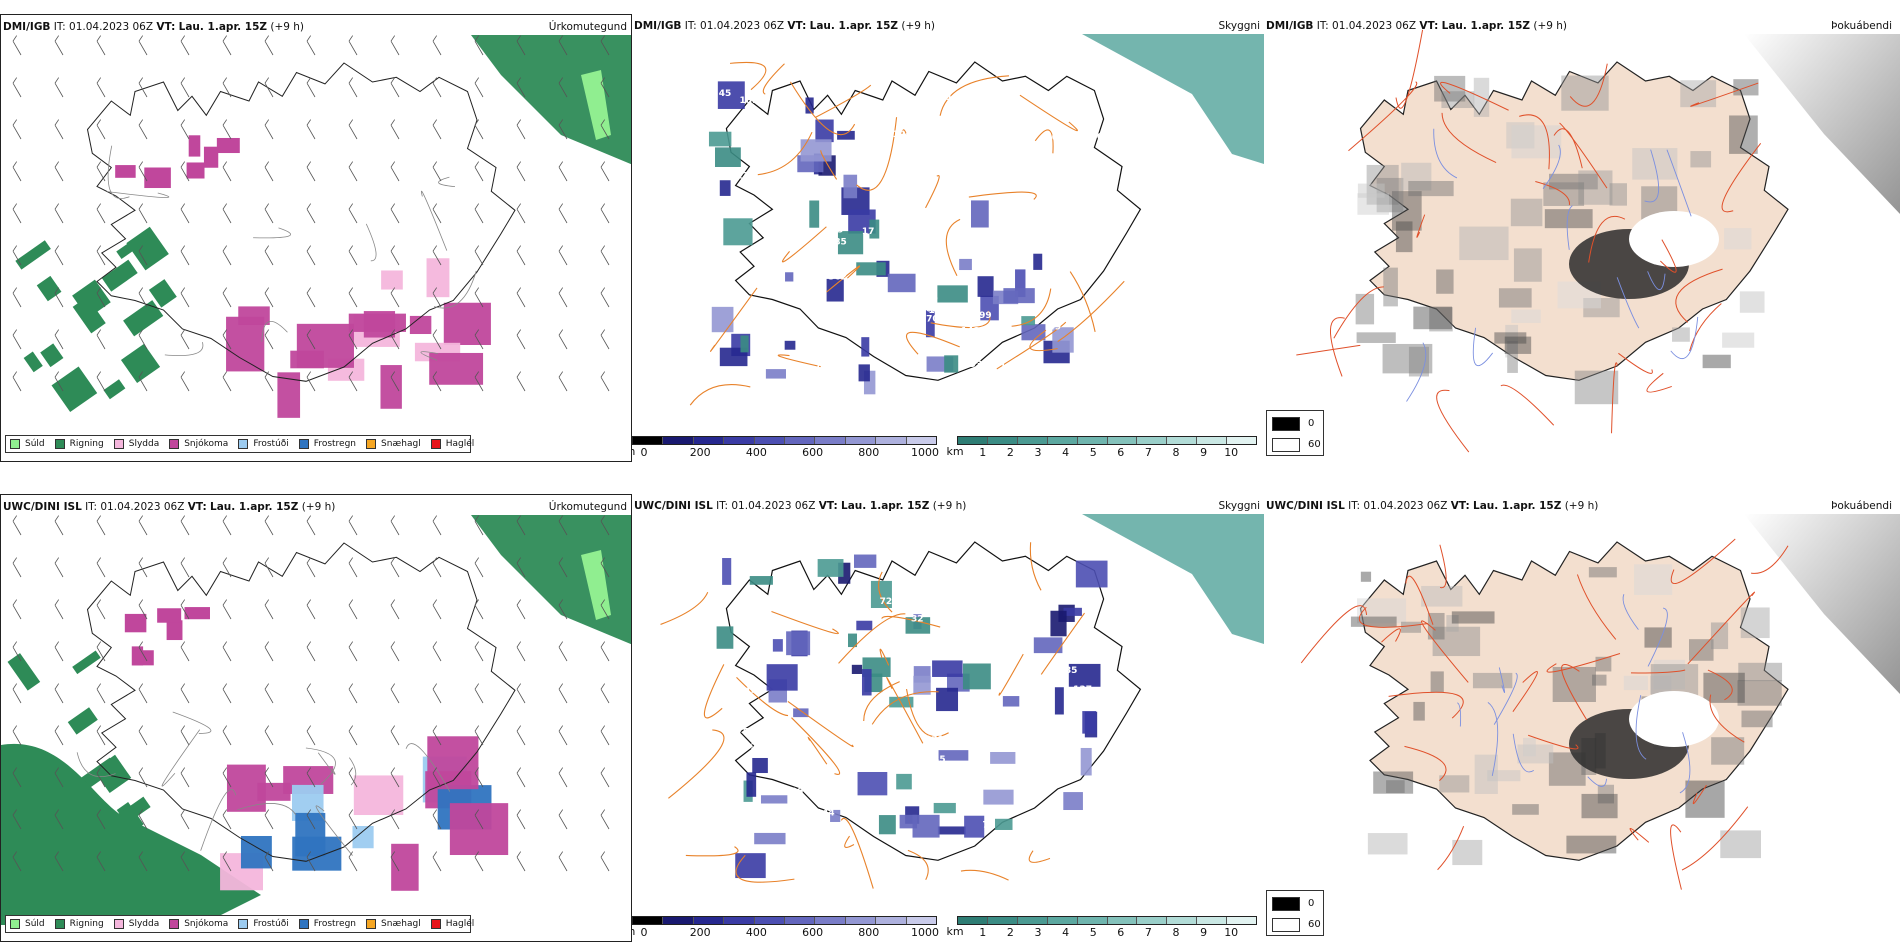 Image resolution: width=1900 pixels, height=950 pixels. Describe the element at coordinates (1311, 423) in the screenshot. I see `fog-legend-label: 0` at that location.